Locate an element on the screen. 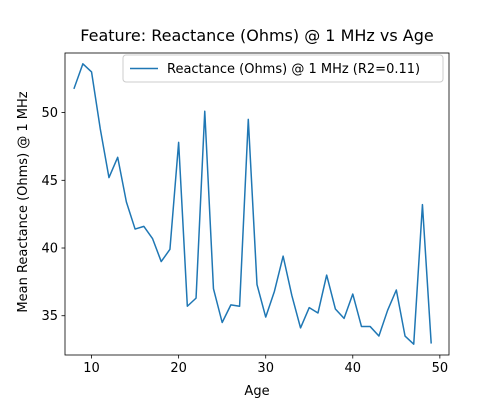  x-axis-label: Age is located at coordinates (256, 391).